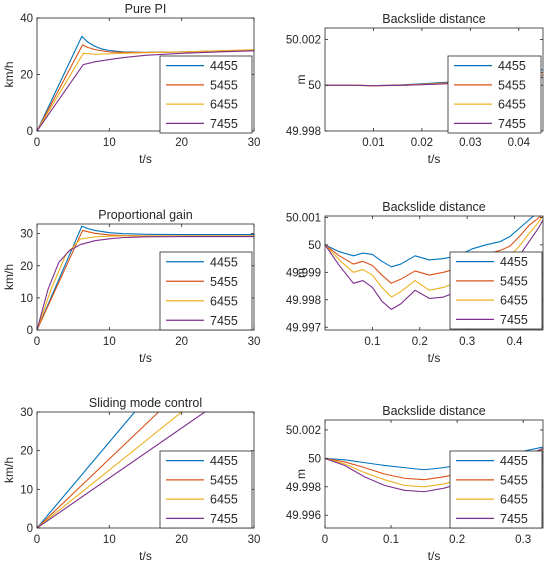 This screenshot has width=550, height=569. I want to click on chart-title: Sliding mode control, so click(145, 403).